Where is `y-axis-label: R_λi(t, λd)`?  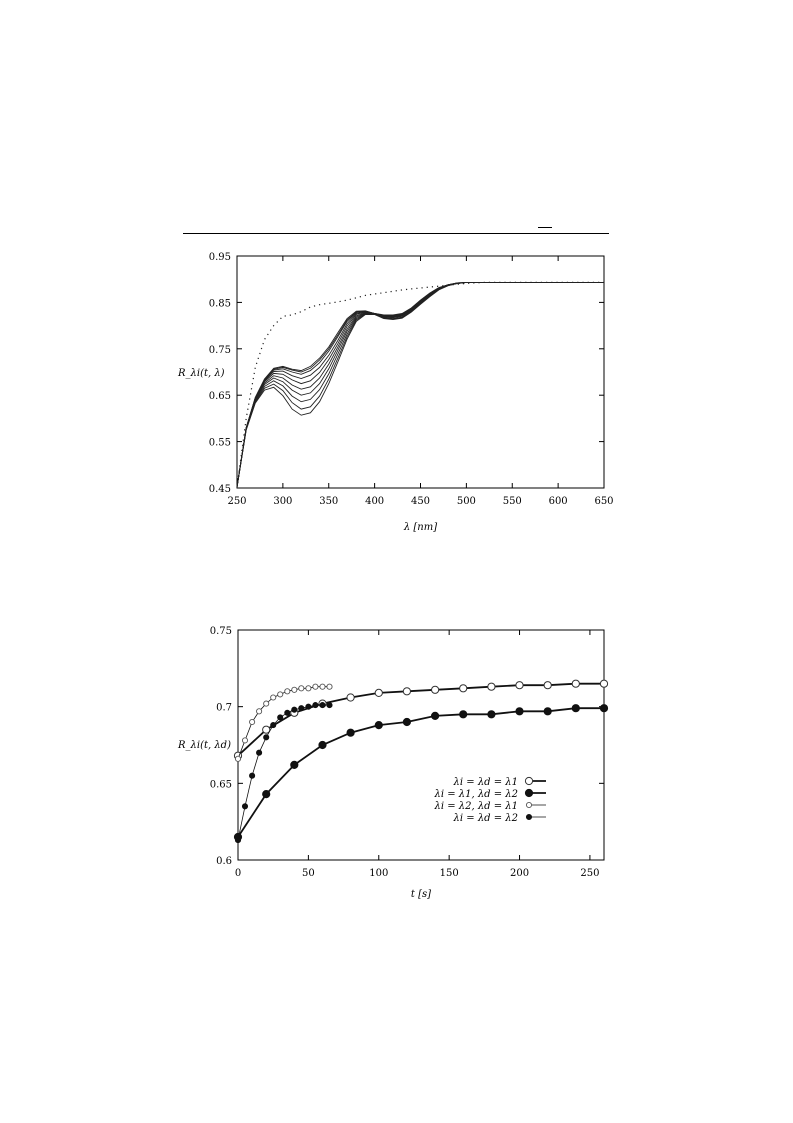
y-axis-label: R_λi(t, λd) is located at coordinates (204, 745).